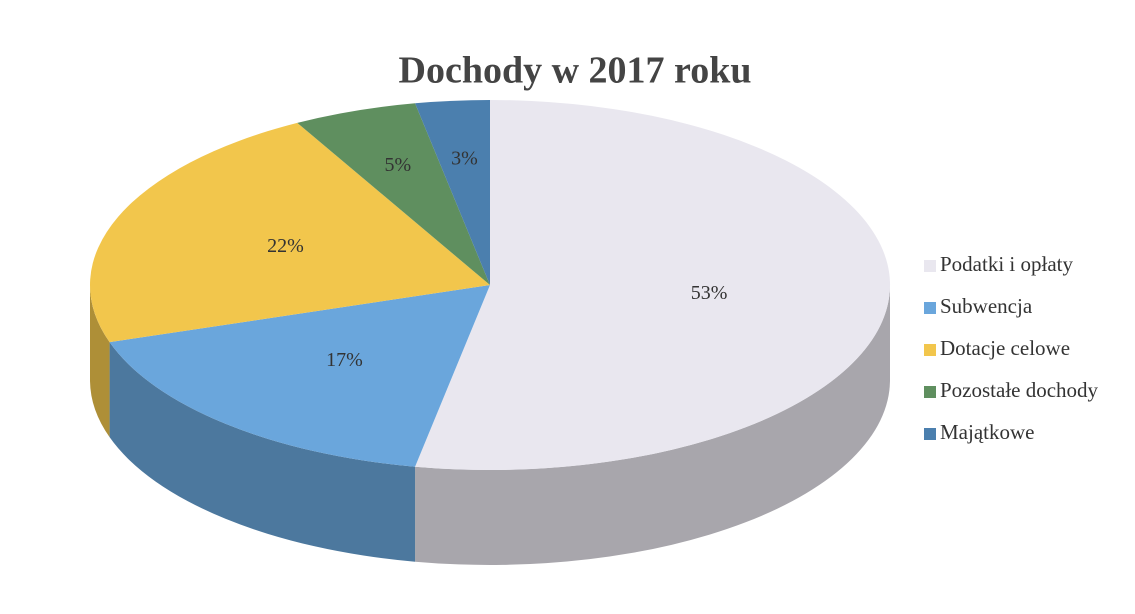 Image resolution: width=1135 pixels, height=614 pixels. What do you see at coordinates (1019, 390) in the screenshot?
I see `legend-label: Pozostałe dochody` at bounding box center [1019, 390].